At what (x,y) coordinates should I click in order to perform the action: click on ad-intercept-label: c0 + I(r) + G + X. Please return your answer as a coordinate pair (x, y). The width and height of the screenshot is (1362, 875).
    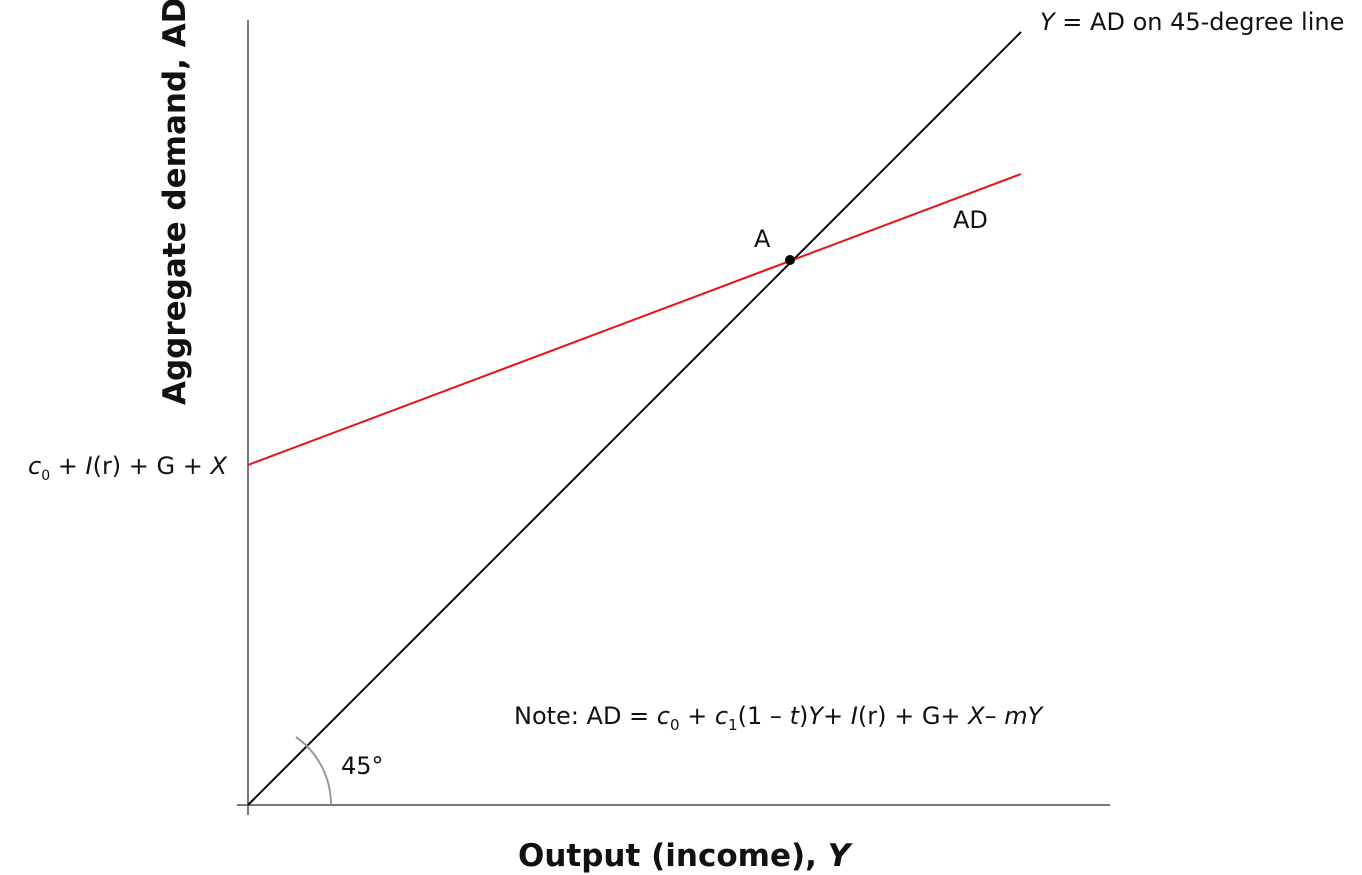
    Looking at the image, I should click on (128, 468).